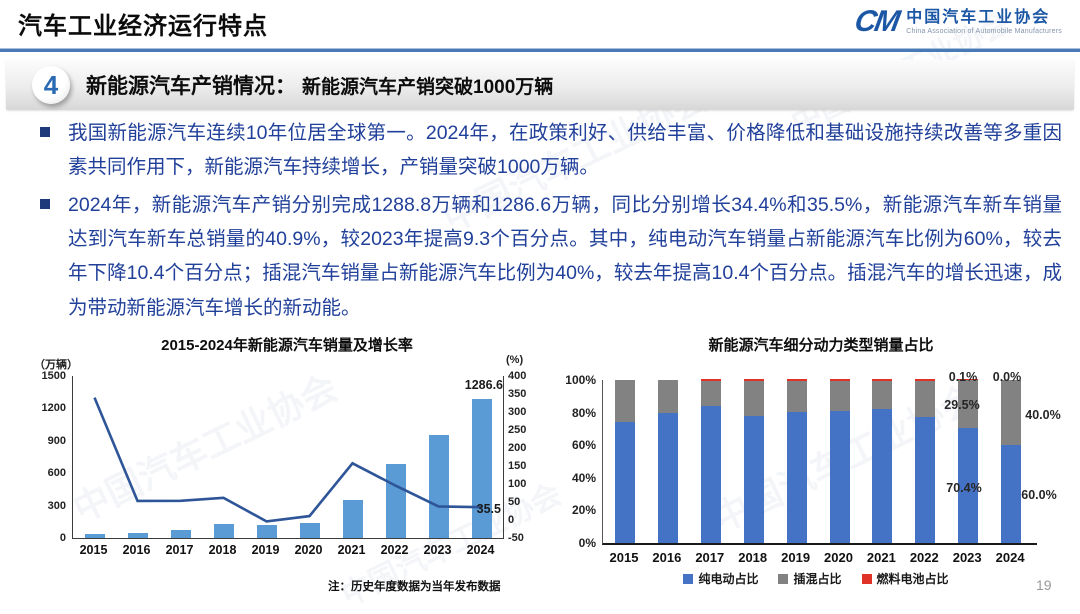 This screenshot has height=614, width=1080. Describe the element at coordinates (45, 203) in the screenshot. I see `bullet-square-icon` at that location.